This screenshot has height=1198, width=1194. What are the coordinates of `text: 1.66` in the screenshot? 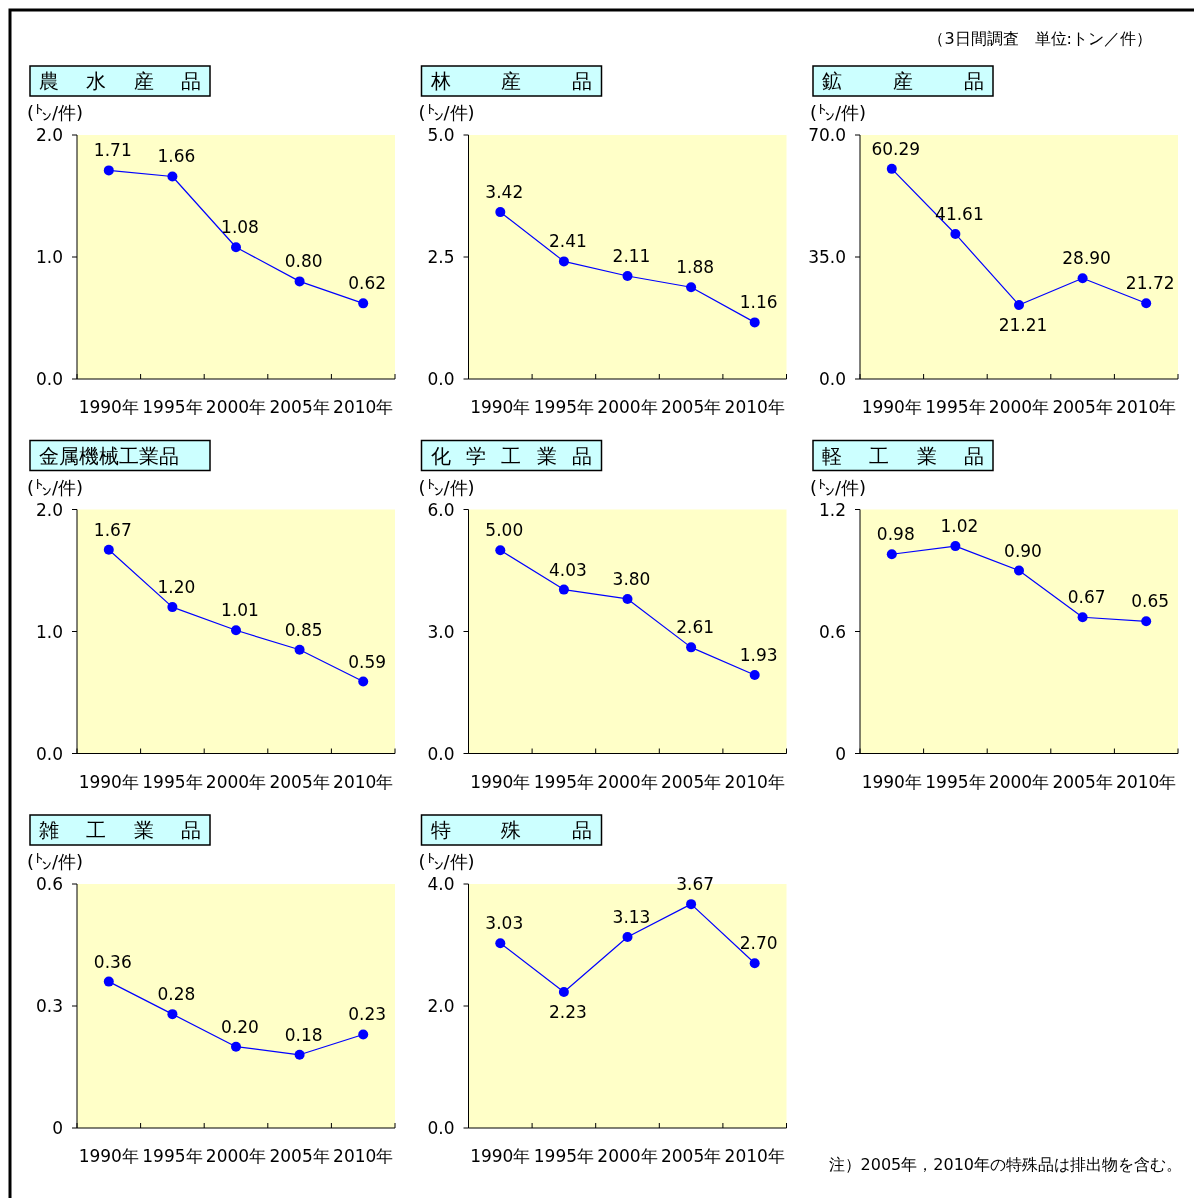 It's located at (176, 156).